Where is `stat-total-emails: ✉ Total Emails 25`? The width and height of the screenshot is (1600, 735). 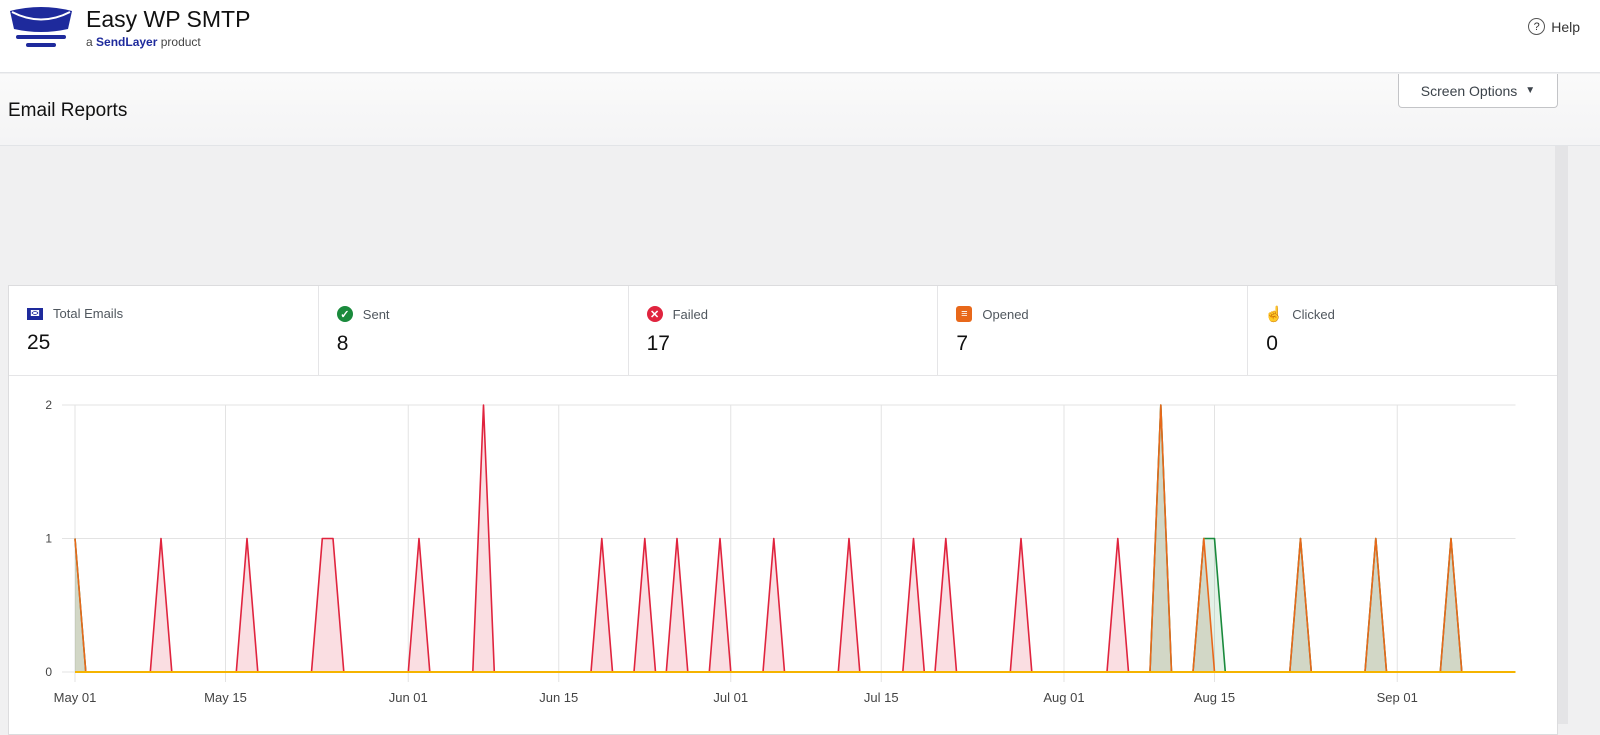
stat-total-emails: ✉ Total Emails 25 is located at coordinates (164, 330).